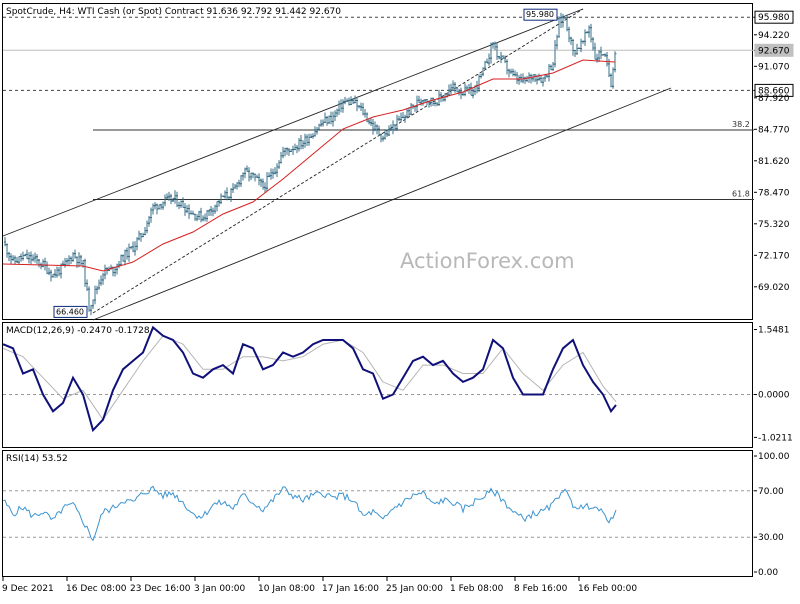 The width and height of the screenshot is (800, 604). What do you see at coordinates (96, 589) in the screenshot?
I see `time-axis-label: 16 Dec 08:00` at bounding box center [96, 589].